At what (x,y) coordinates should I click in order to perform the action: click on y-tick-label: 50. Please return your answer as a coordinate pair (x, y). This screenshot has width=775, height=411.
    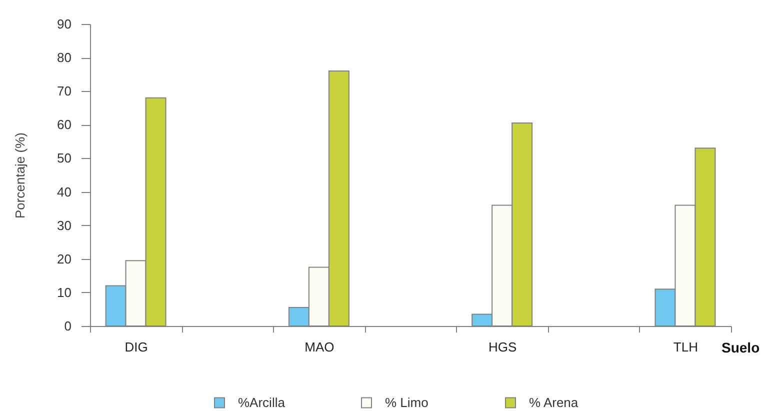
    Looking at the image, I should click on (64, 158).